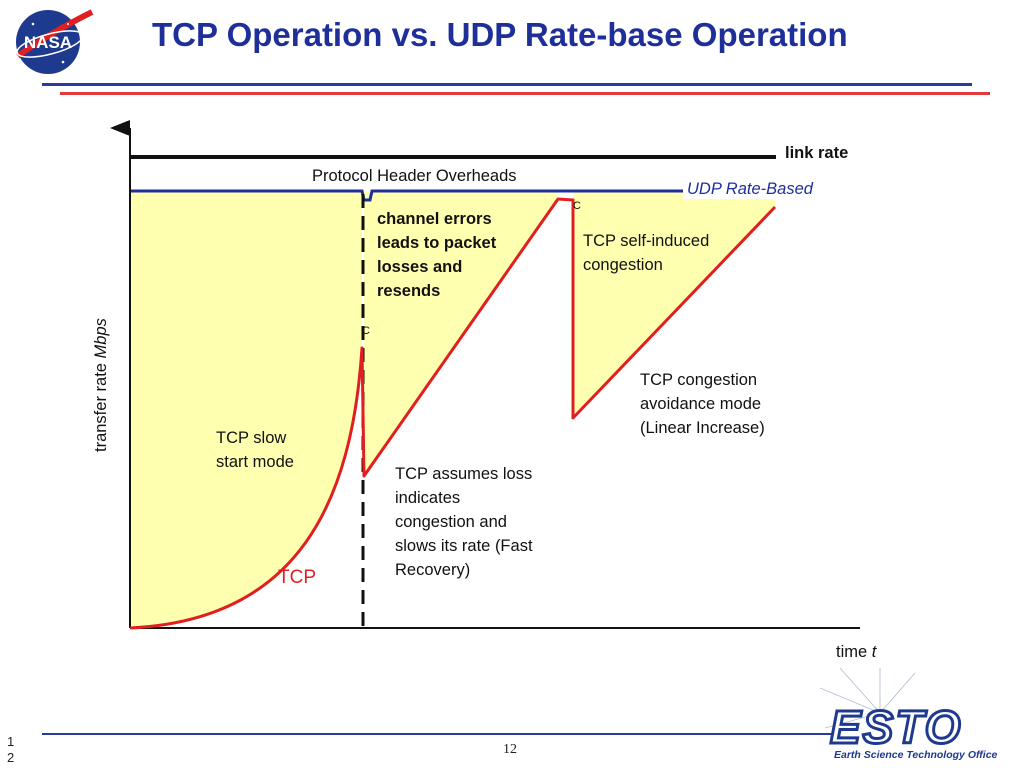 This screenshot has width=1024, height=768. I want to click on nasa-logo-text: NASA, so click(48, 42).